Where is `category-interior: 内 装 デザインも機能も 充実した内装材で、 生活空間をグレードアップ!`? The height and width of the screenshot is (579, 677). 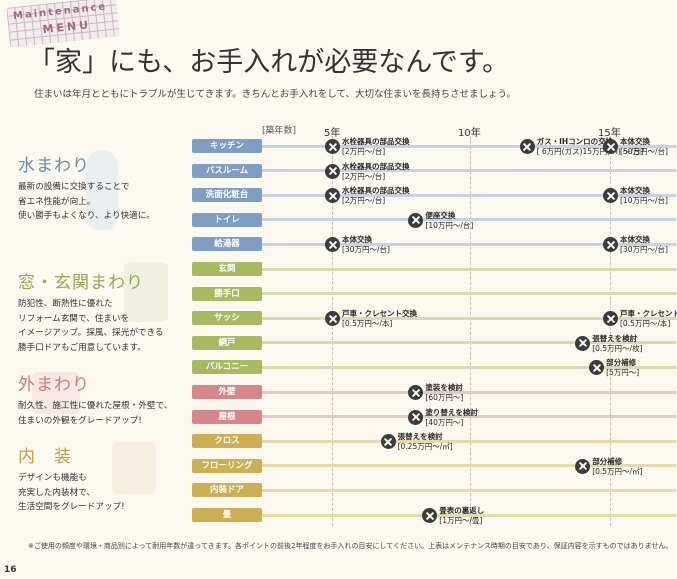
category-interior: 内 装 デザインも機能も 充実した内装材で、 生活空間をグレードアップ! is located at coordinates (103, 478).